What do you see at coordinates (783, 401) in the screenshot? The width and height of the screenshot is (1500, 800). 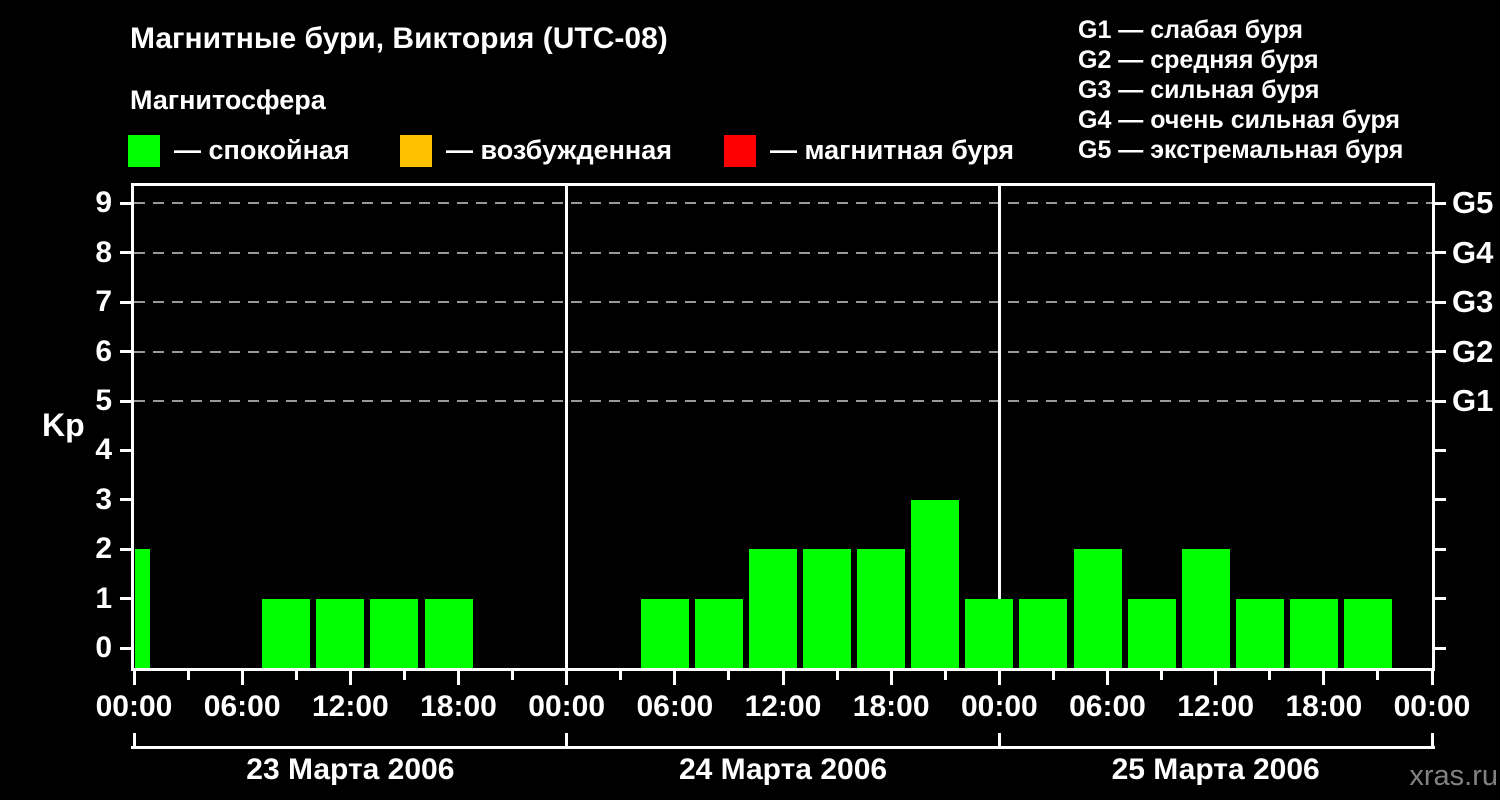 I see `gridline-kp5` at bounding box center [783, 401].